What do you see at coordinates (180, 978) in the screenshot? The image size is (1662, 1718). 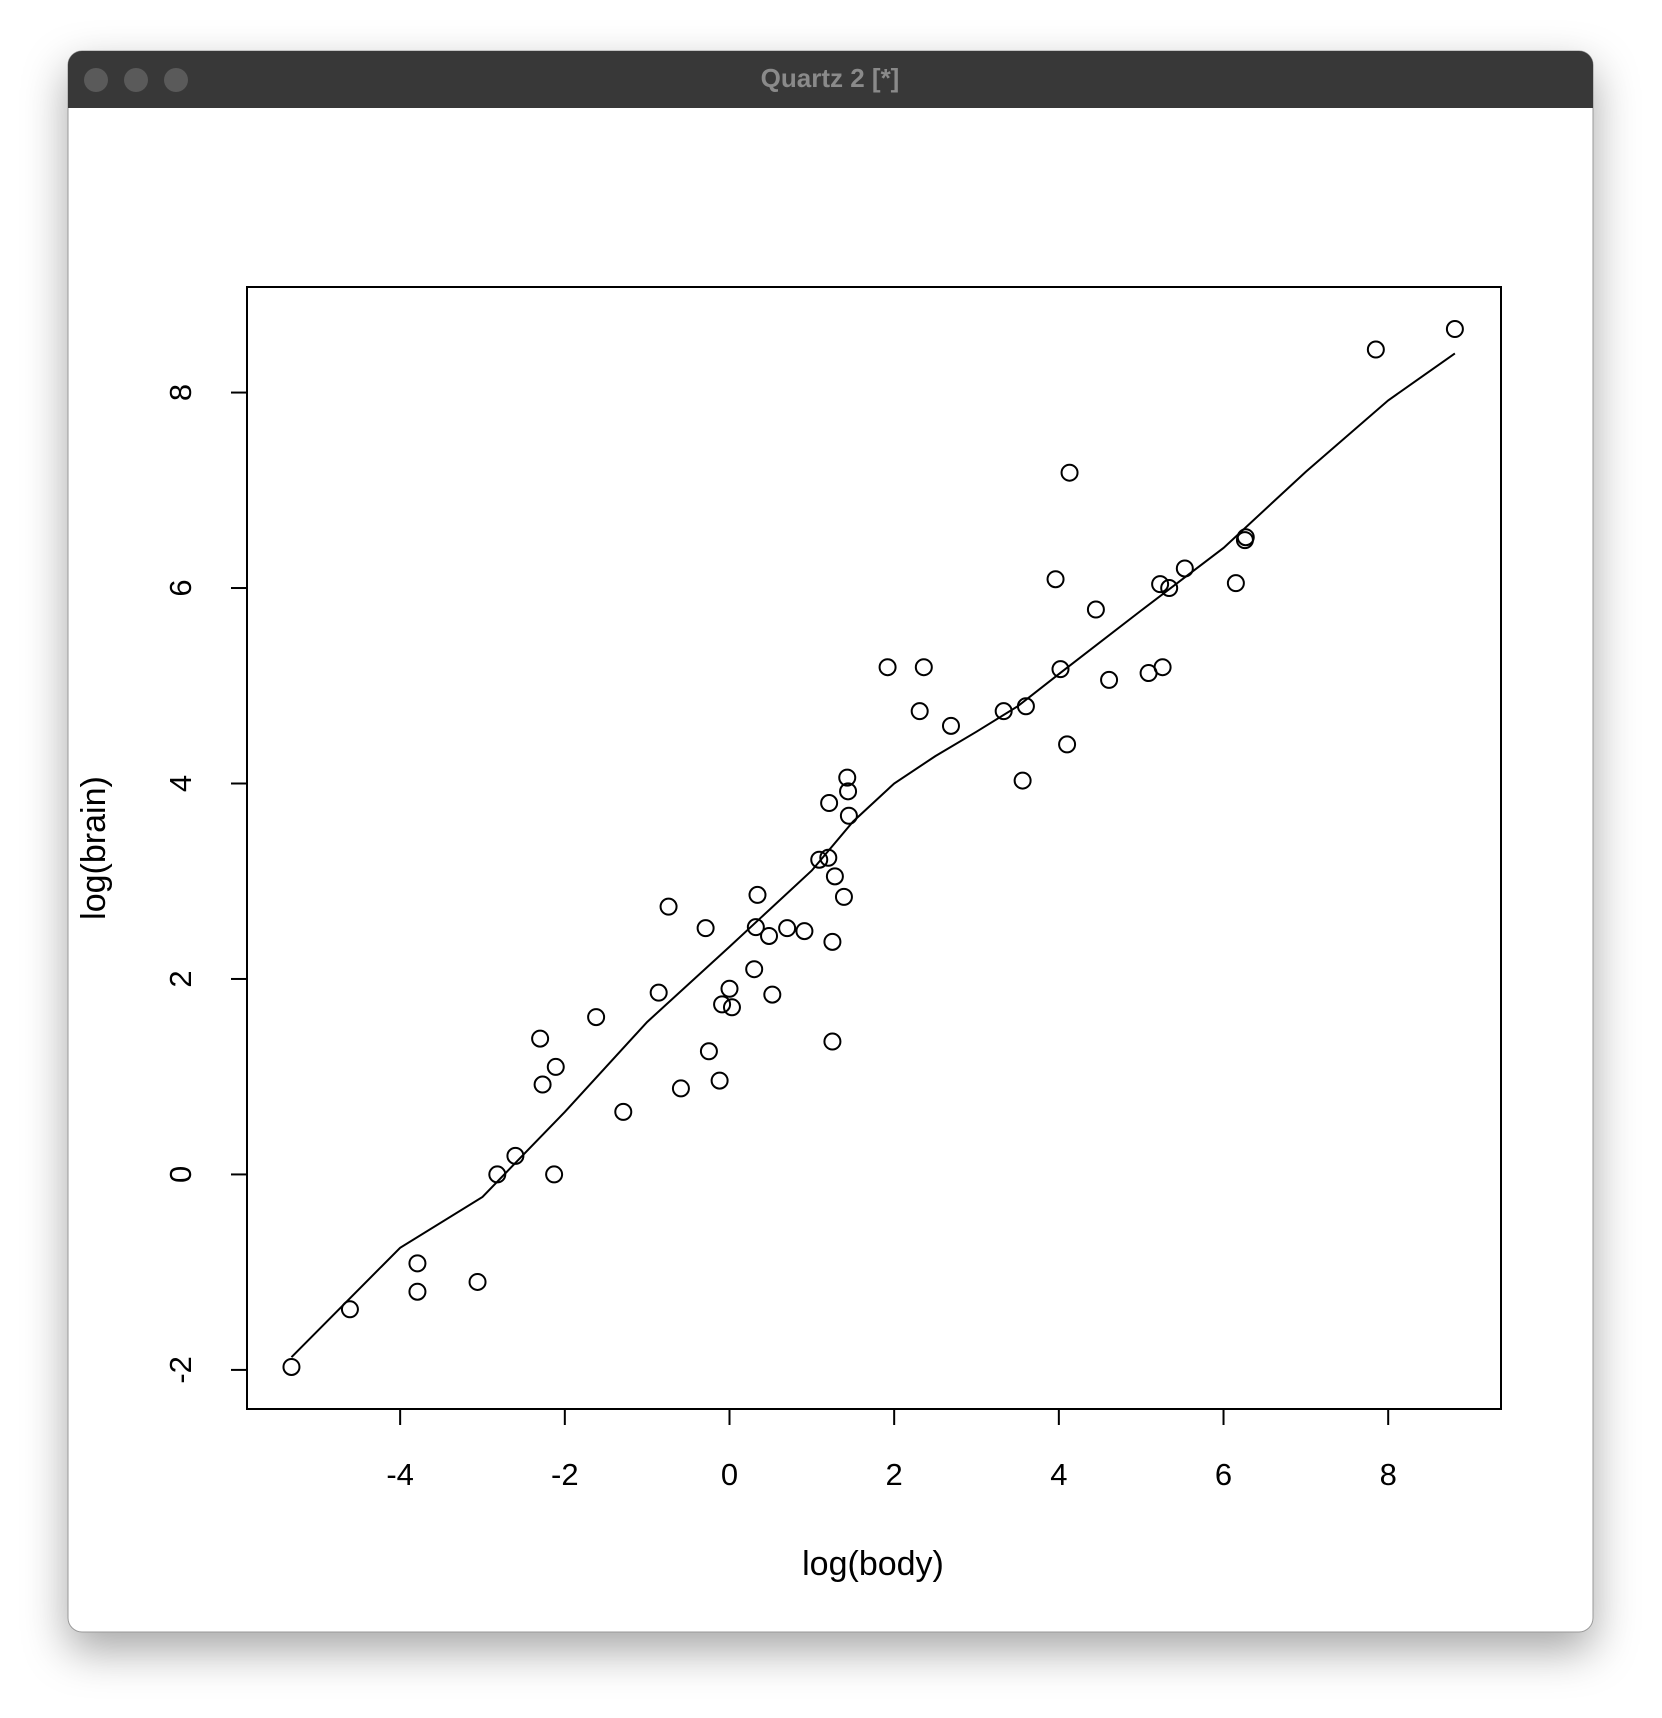 I see `y-tick-label: 2` at bounding box center [180, 978].